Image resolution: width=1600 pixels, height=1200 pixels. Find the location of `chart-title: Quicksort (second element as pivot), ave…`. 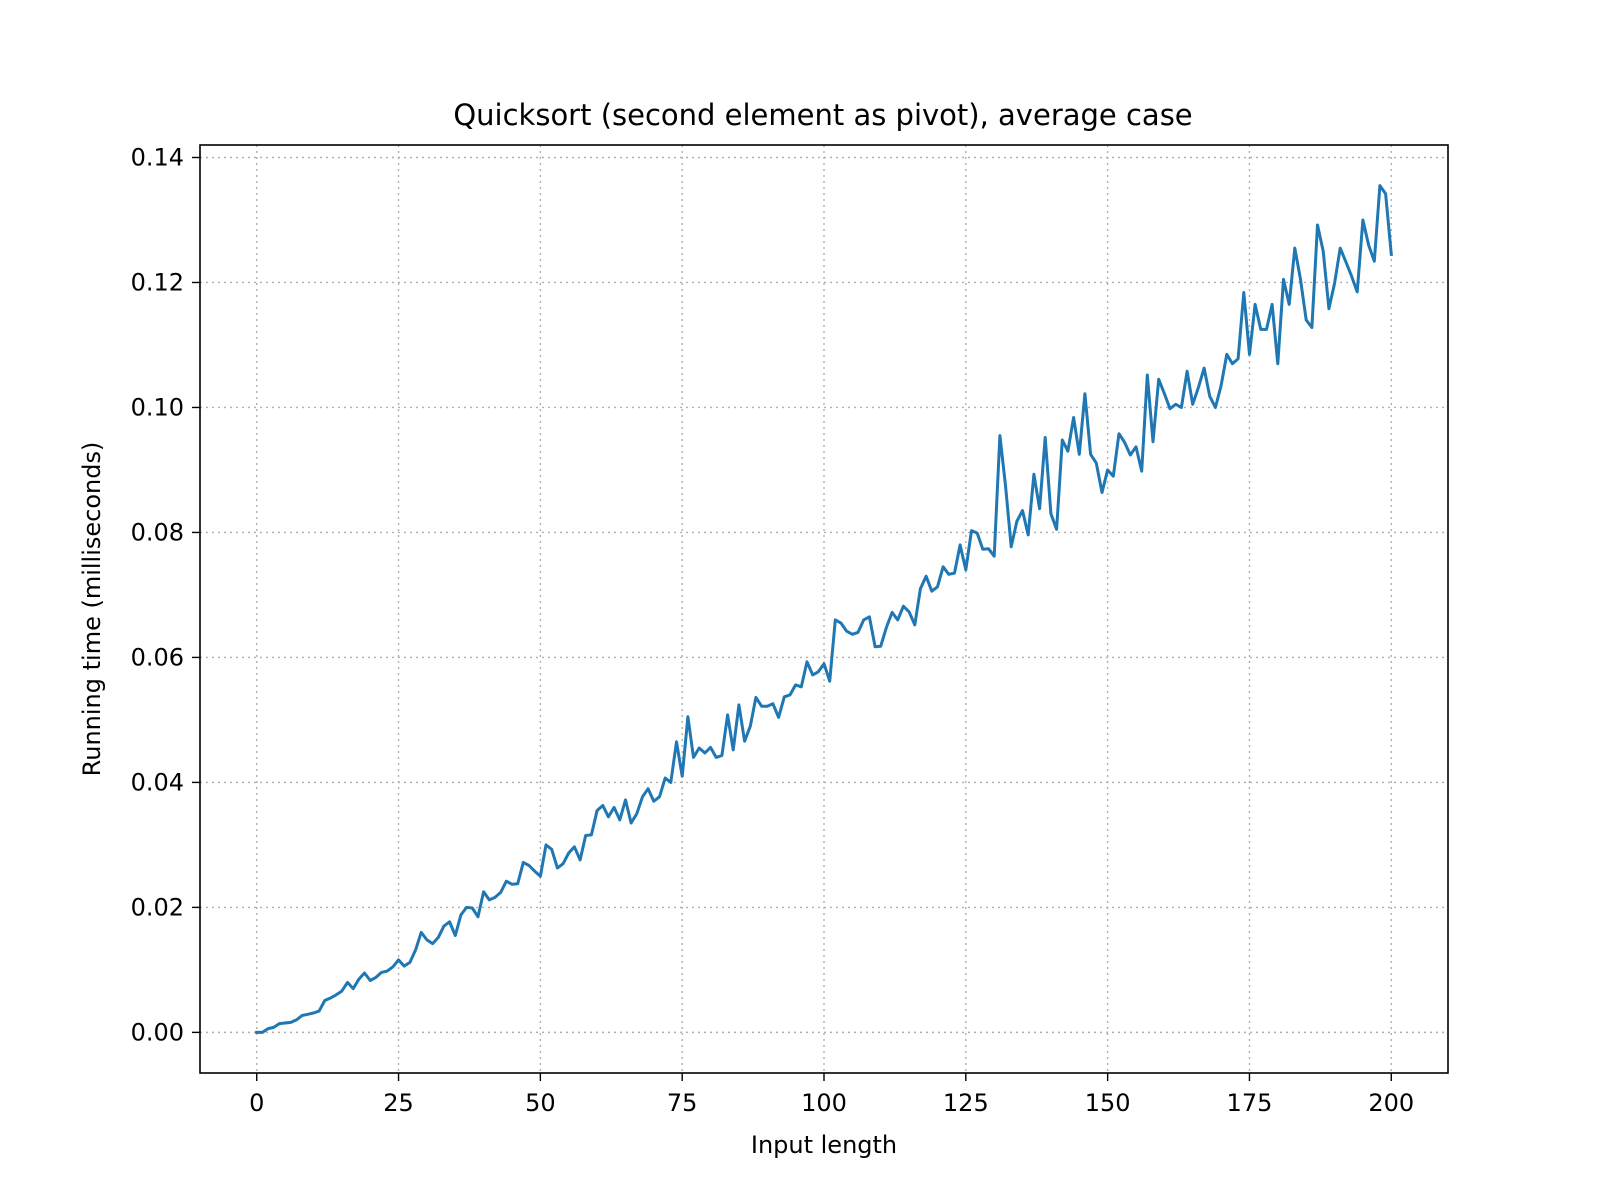

chart-title: Quicksort (second element as pivot), ave… is located at coordinates (822, 115).